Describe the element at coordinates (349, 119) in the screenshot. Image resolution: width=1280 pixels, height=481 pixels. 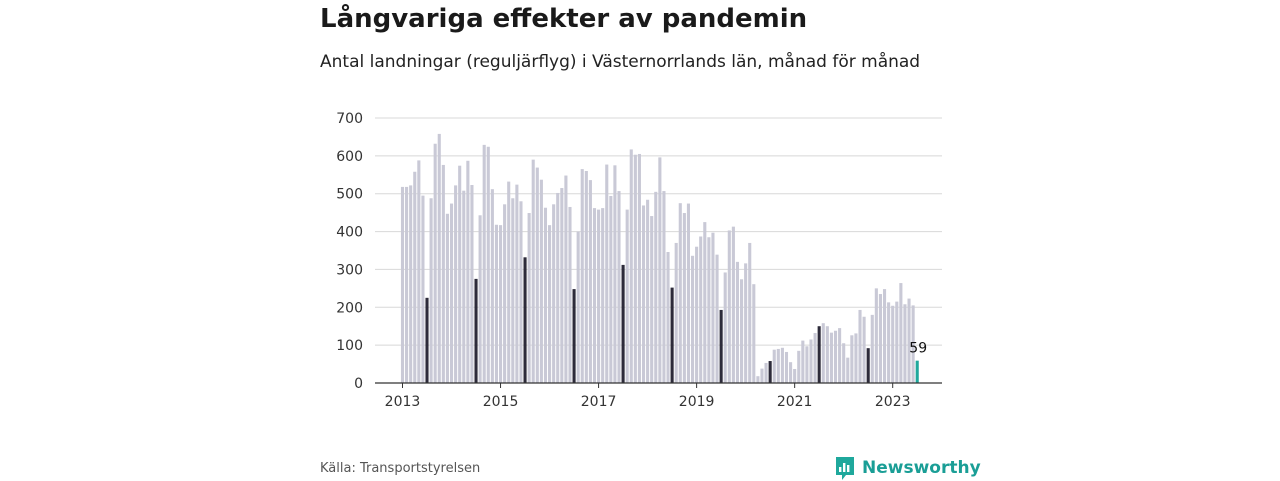
I see `y-tick-label: 700` at that location.